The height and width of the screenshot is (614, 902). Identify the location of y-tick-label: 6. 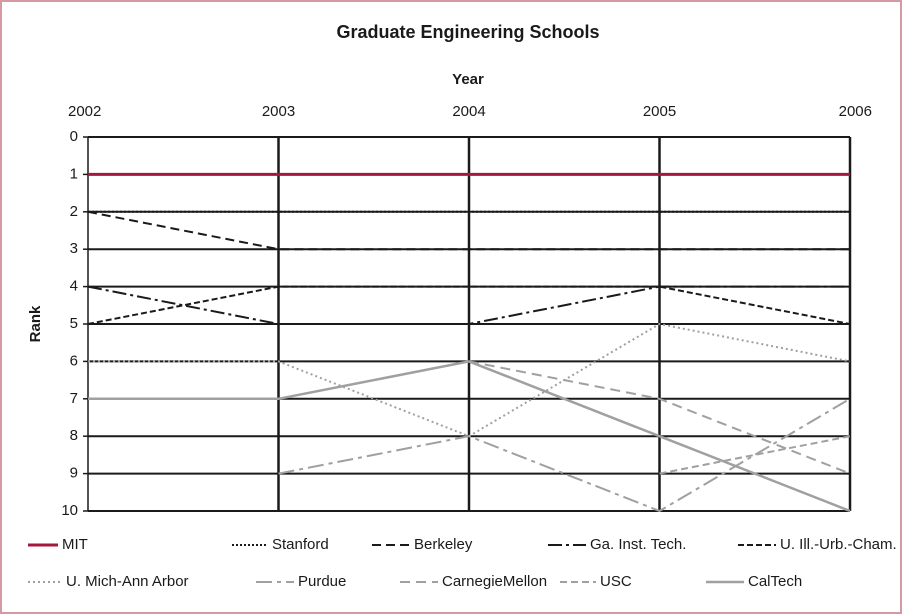
(74, 360).